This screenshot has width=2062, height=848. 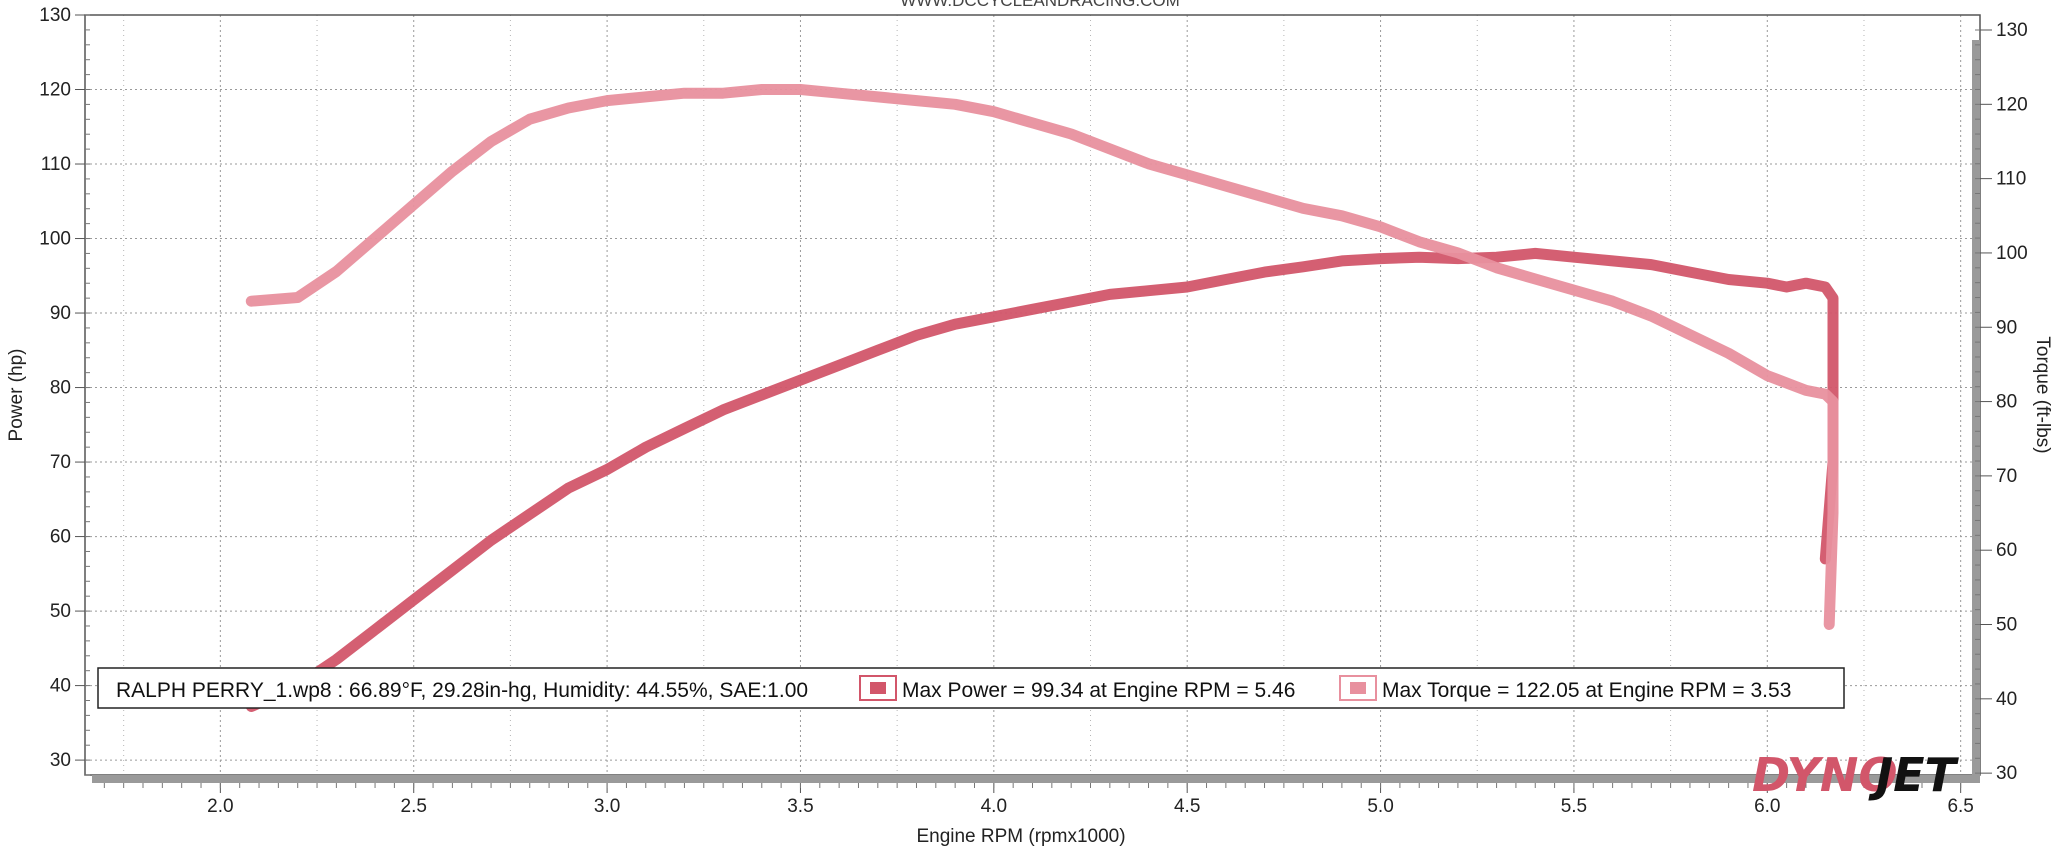 What do you see at coordinates (1914, 775) in the screenshot?
I see `dynojet-logo-jet: JET` at bounding box center [1914, 775].